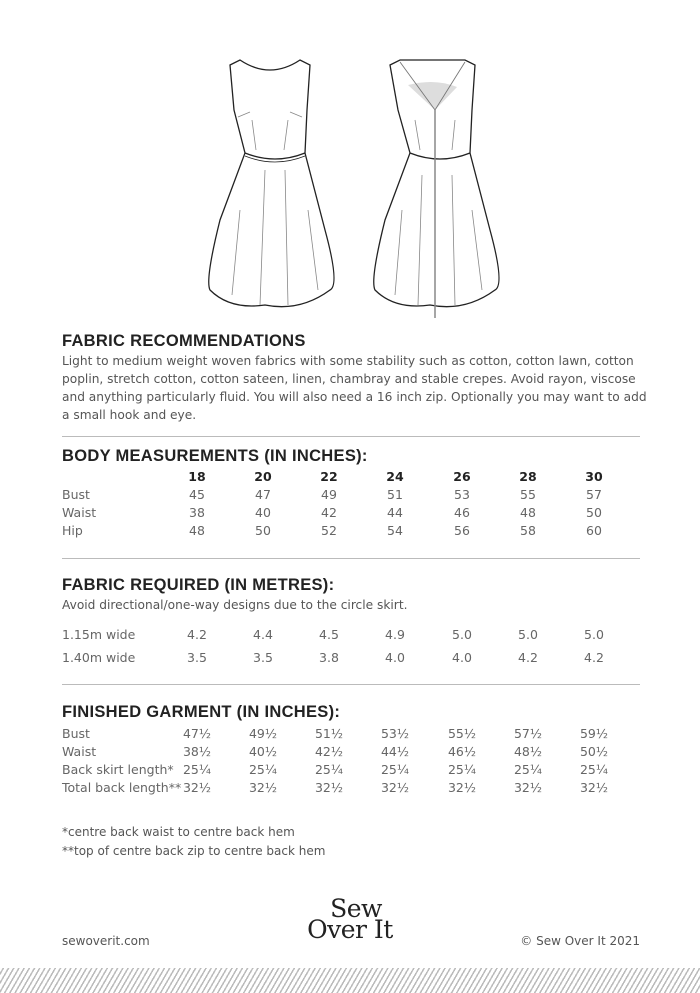  What do you see at coordinates (594, 494) in the screenshot?
I see `cell-value: 57` at bounding box center [594, 494].